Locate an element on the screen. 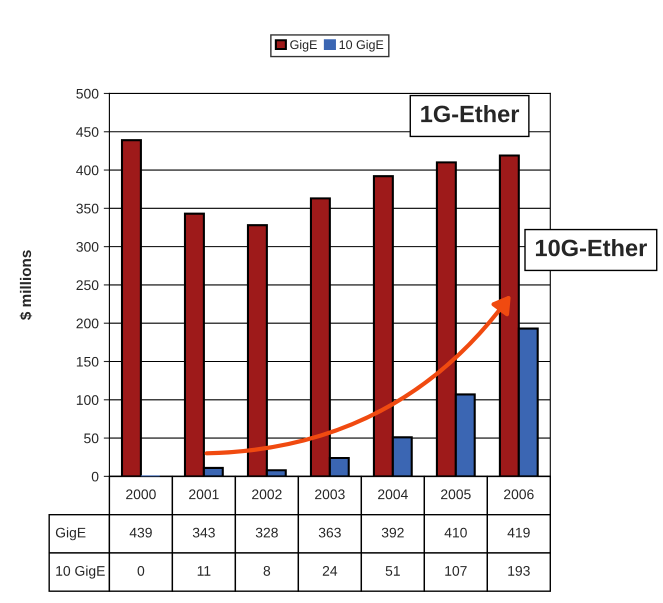  x-tick-label: 2003 is located at coordinates (330, 494).